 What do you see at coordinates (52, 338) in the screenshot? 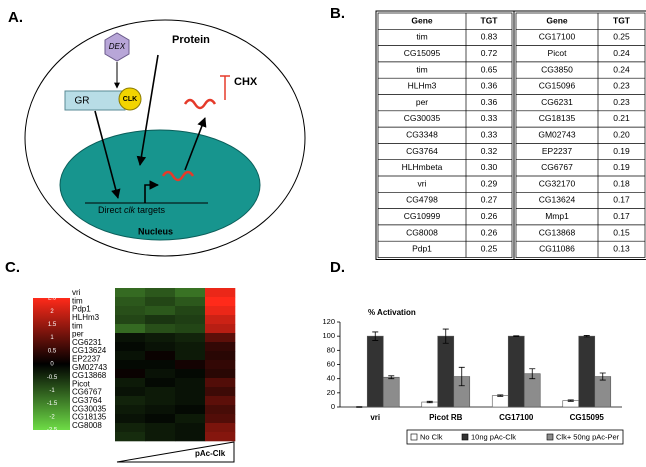
I see `colorbar-tick-label: 1` at bounding box center [52, 338].